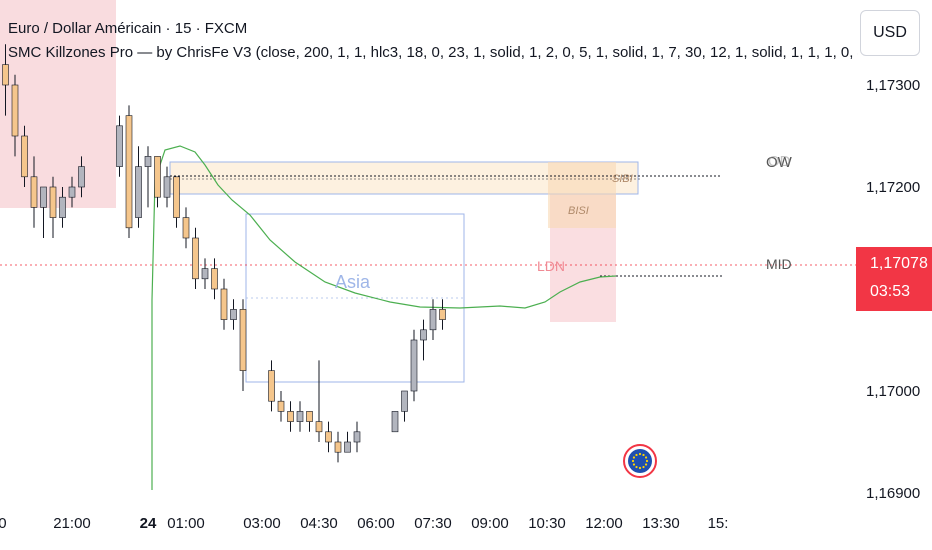 This screenshot has width=932, height=550. What do you see at coordinates (622, 179) in the screenshot?
I see `sibi-label: SIBI` at bounding box center [622, 179].